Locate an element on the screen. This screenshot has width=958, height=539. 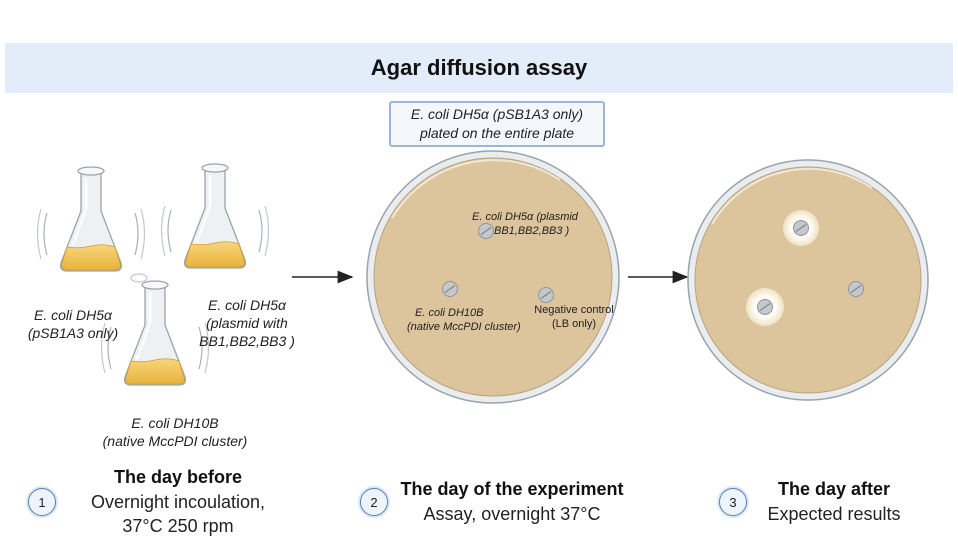
flask-dh5a-plasmid is located at coordinates (215, 216).